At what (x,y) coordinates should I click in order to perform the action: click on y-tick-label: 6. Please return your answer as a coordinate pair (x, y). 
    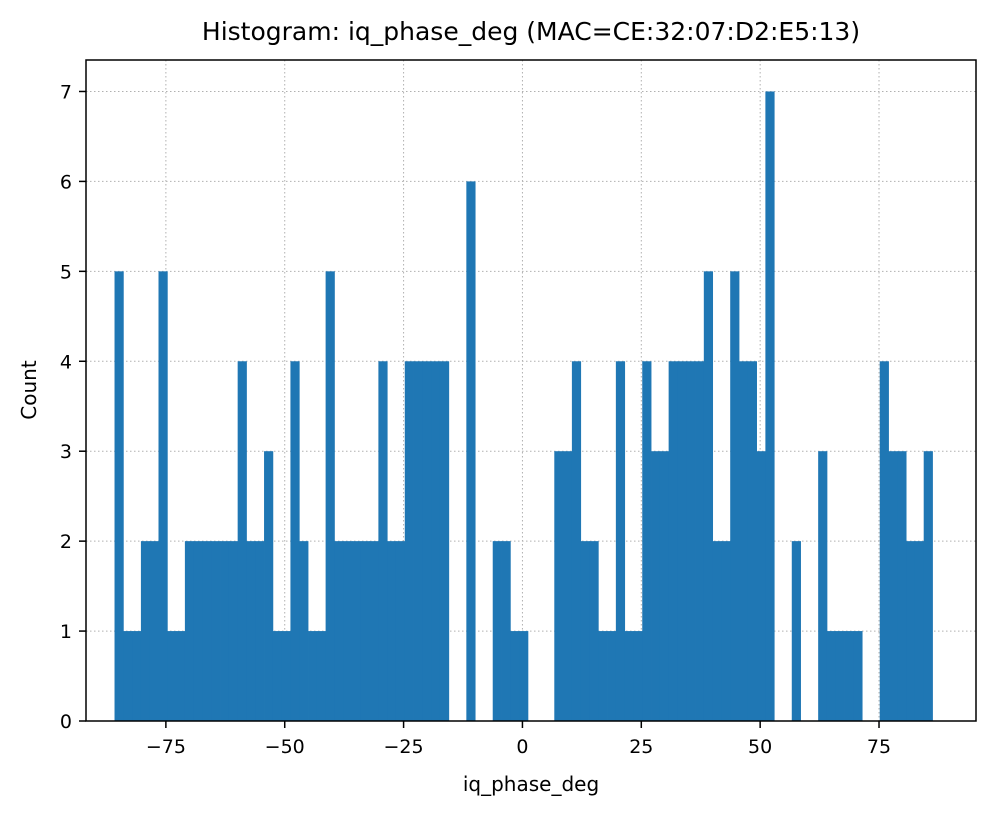
    Looking at the image, I should click on (66, 182).